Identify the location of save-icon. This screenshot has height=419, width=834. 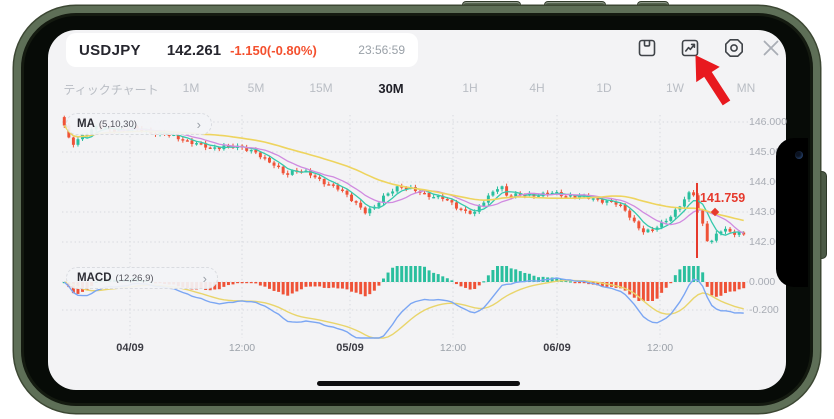
(647, 48).